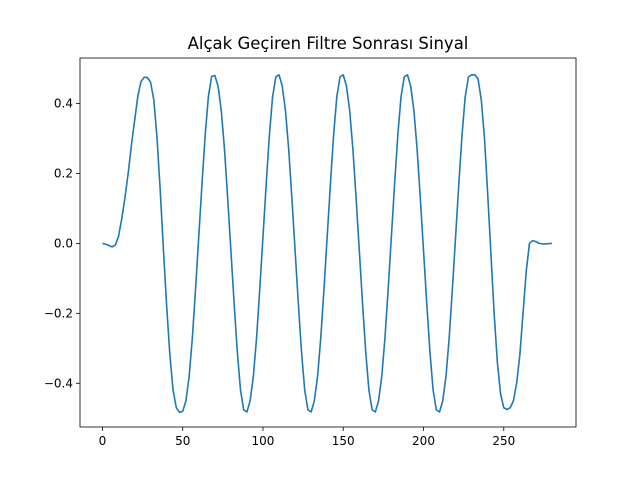 The width and height of the screenshot is (640, 480). Describe the element at coordinates (343, 441) in the screenshot. I see `x-tick-label: 150` at that location.